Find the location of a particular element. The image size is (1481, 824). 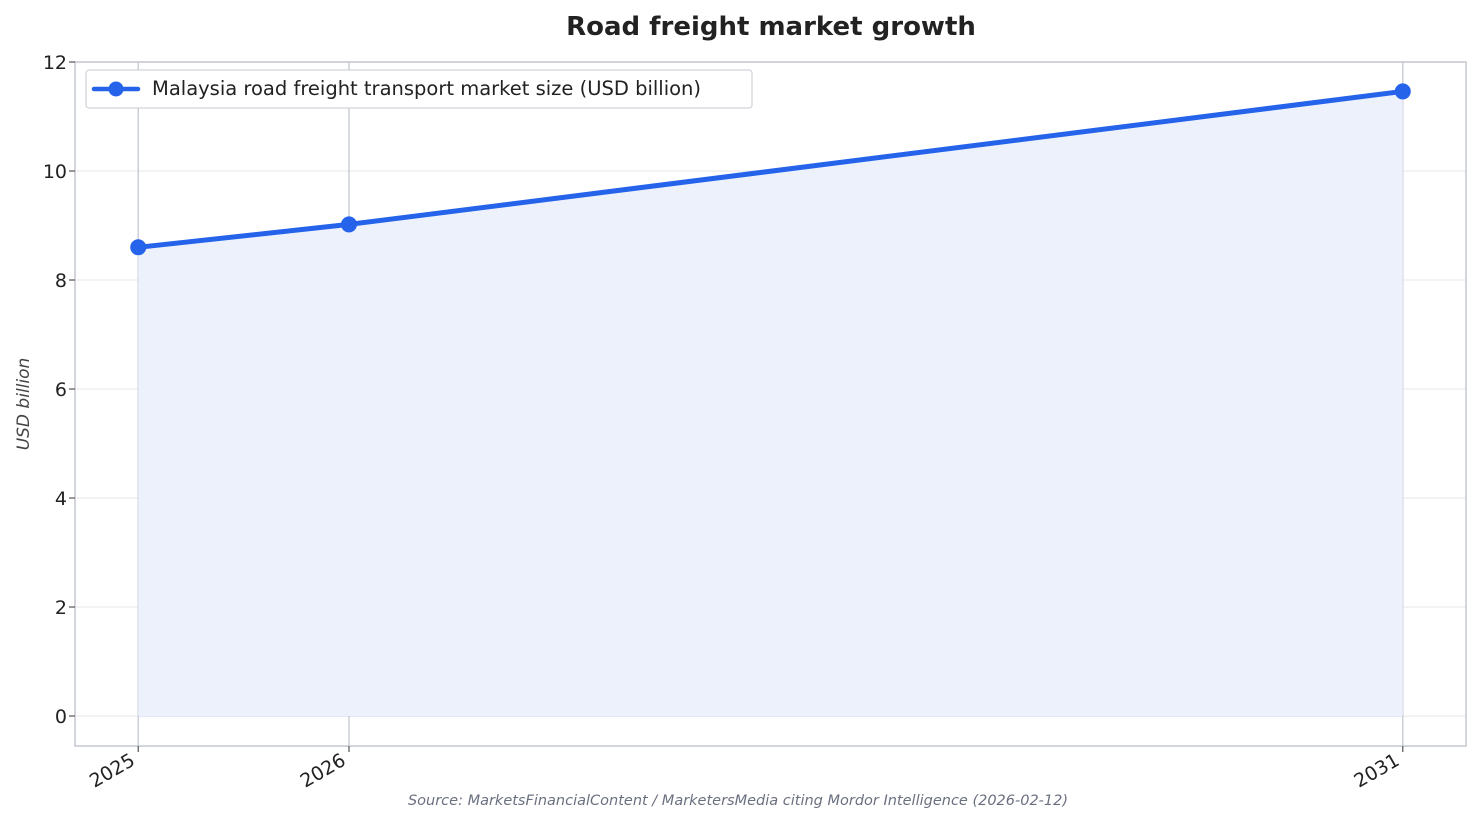

y-tick-label: 8 is located at coordinates (61, 281).